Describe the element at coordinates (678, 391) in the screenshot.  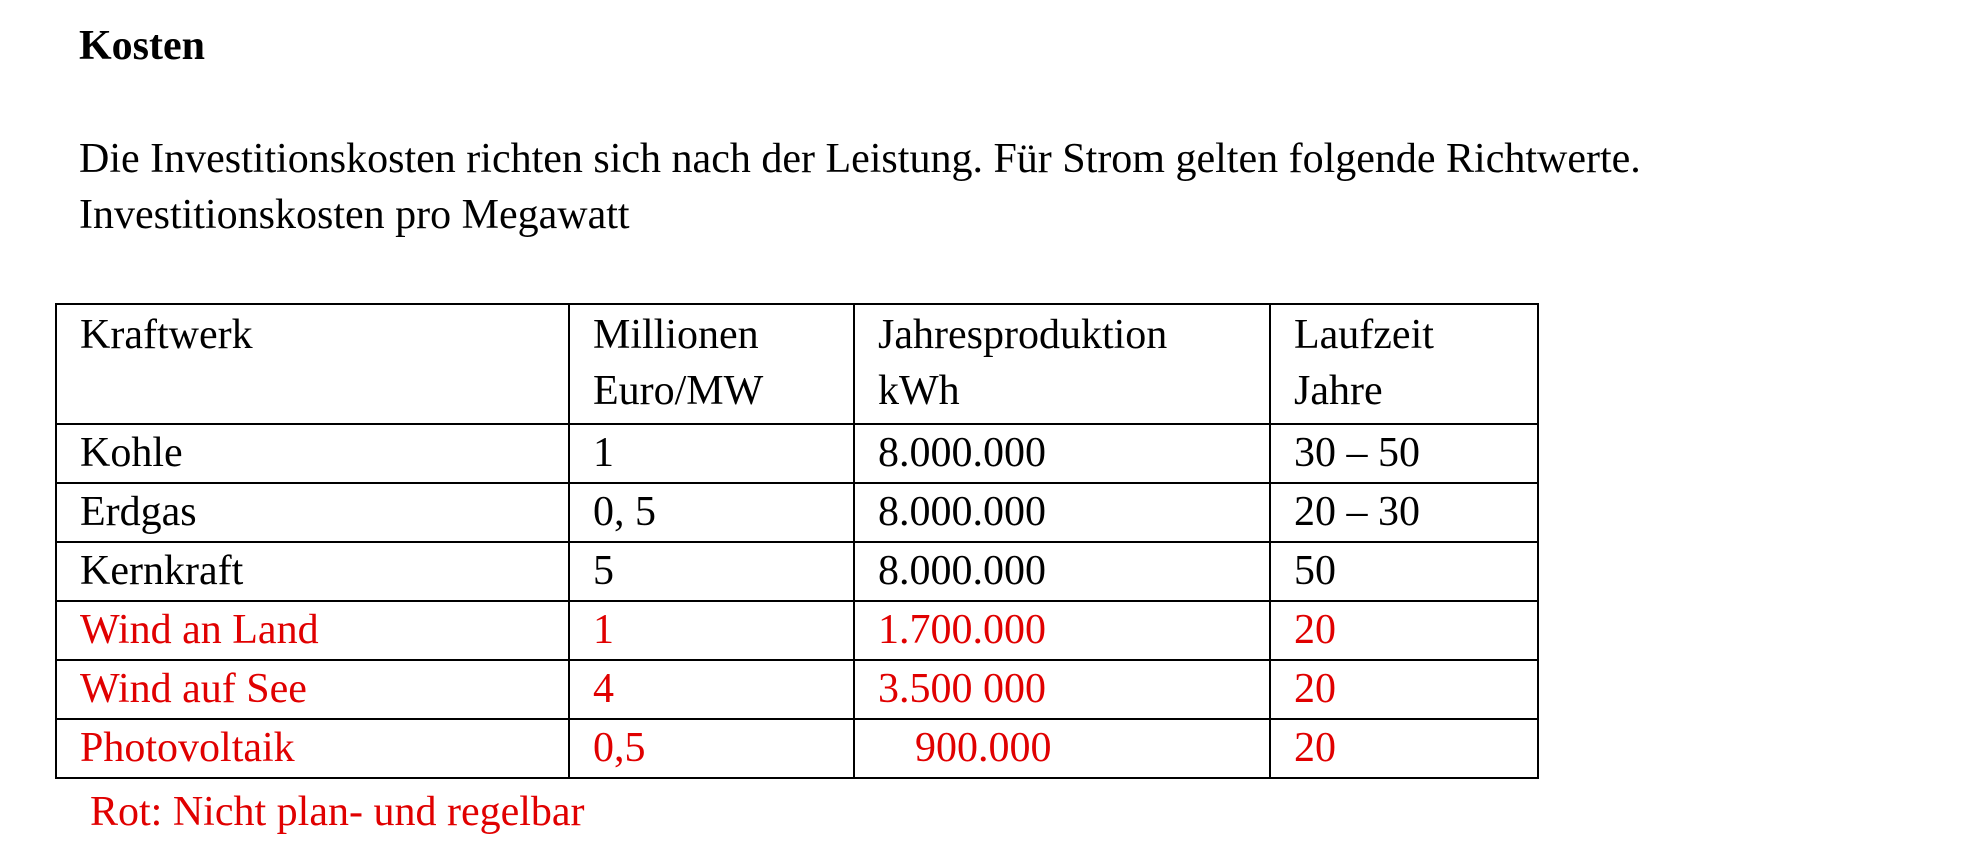
I see `header-text: Euro/MW` at that location.